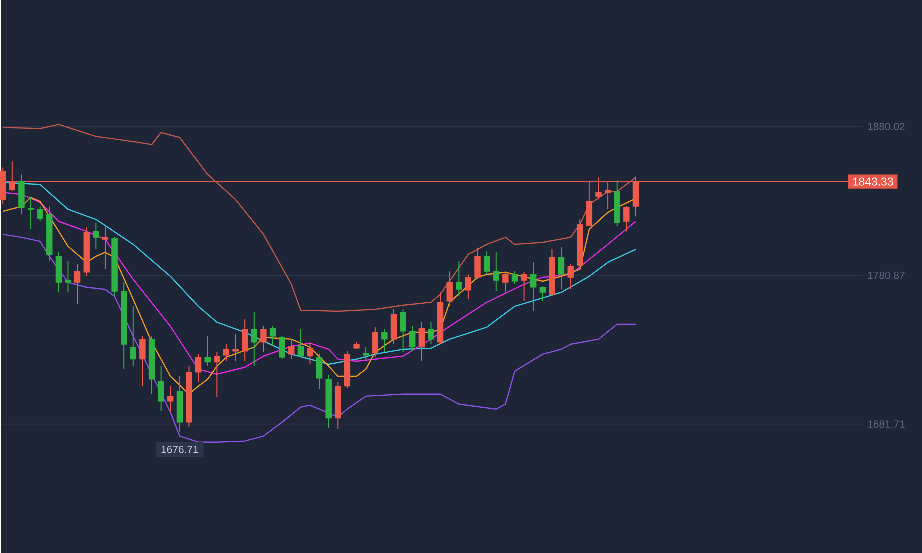 Image resolution: width=922 pixels, height=553 pixels. What do you see at coordinates (886, 424) in the screenshot?
I see `y-tick-label: 1681.71` at bounding box center [886, 424].